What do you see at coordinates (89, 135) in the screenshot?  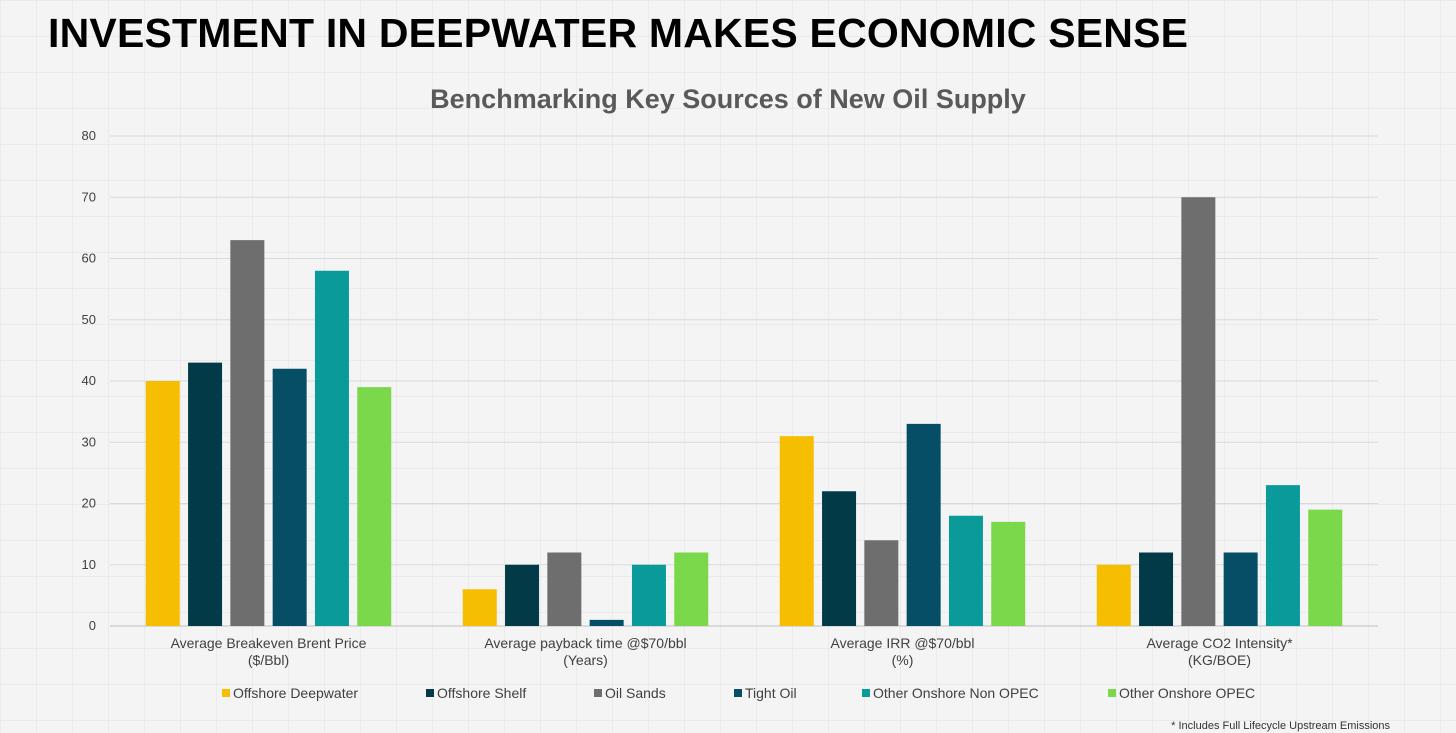 I see `y-tick-label: 80` at bounding box center [89, 135].